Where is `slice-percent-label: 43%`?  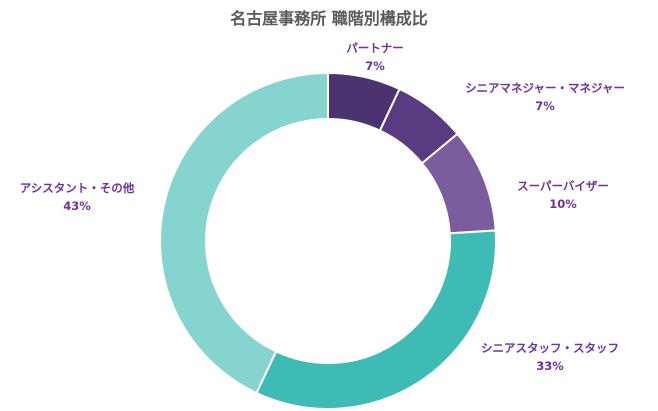
slice-percent-label: 43% is located at coordinates (77, 206).